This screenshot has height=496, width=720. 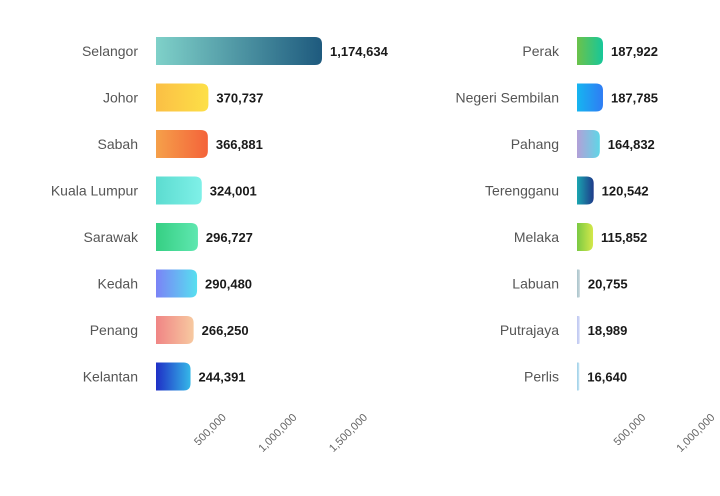 I want to click on value-label: 296,727, so click(x=229, y=237).